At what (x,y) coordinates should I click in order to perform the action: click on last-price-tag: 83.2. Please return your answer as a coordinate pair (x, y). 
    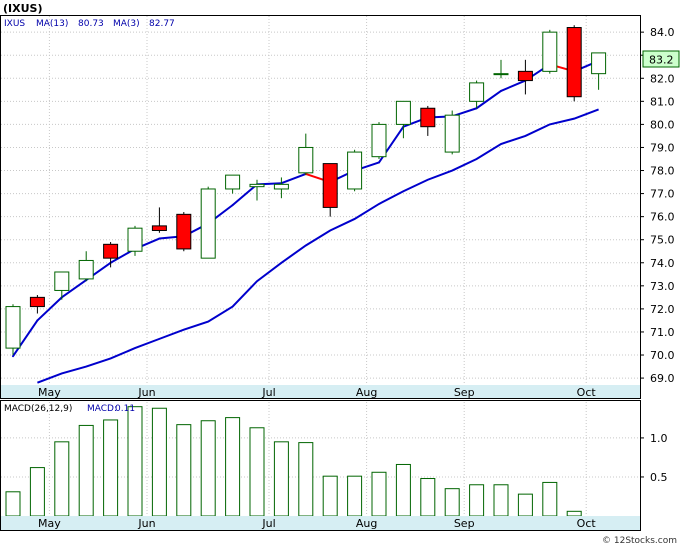
    Looking at the image, I should click on (661, 59).